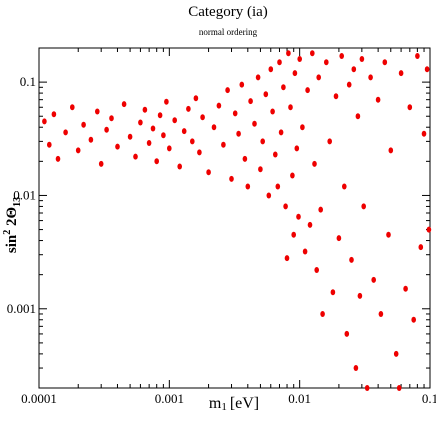  I want to click on y-axis-label-mid: 2Θ, so click(12, 218).